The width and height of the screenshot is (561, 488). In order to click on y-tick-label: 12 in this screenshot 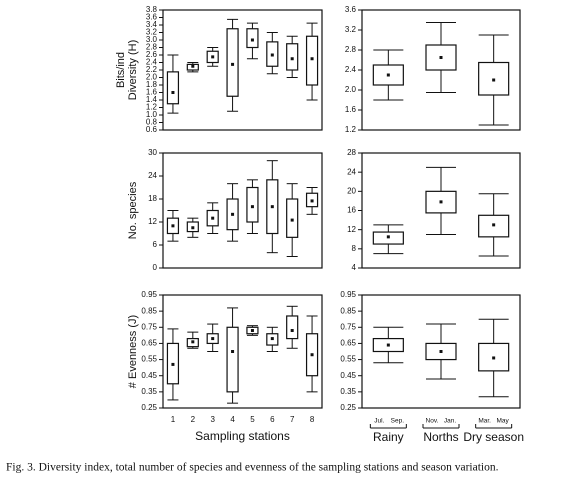, I will do `click(351, 229)`.